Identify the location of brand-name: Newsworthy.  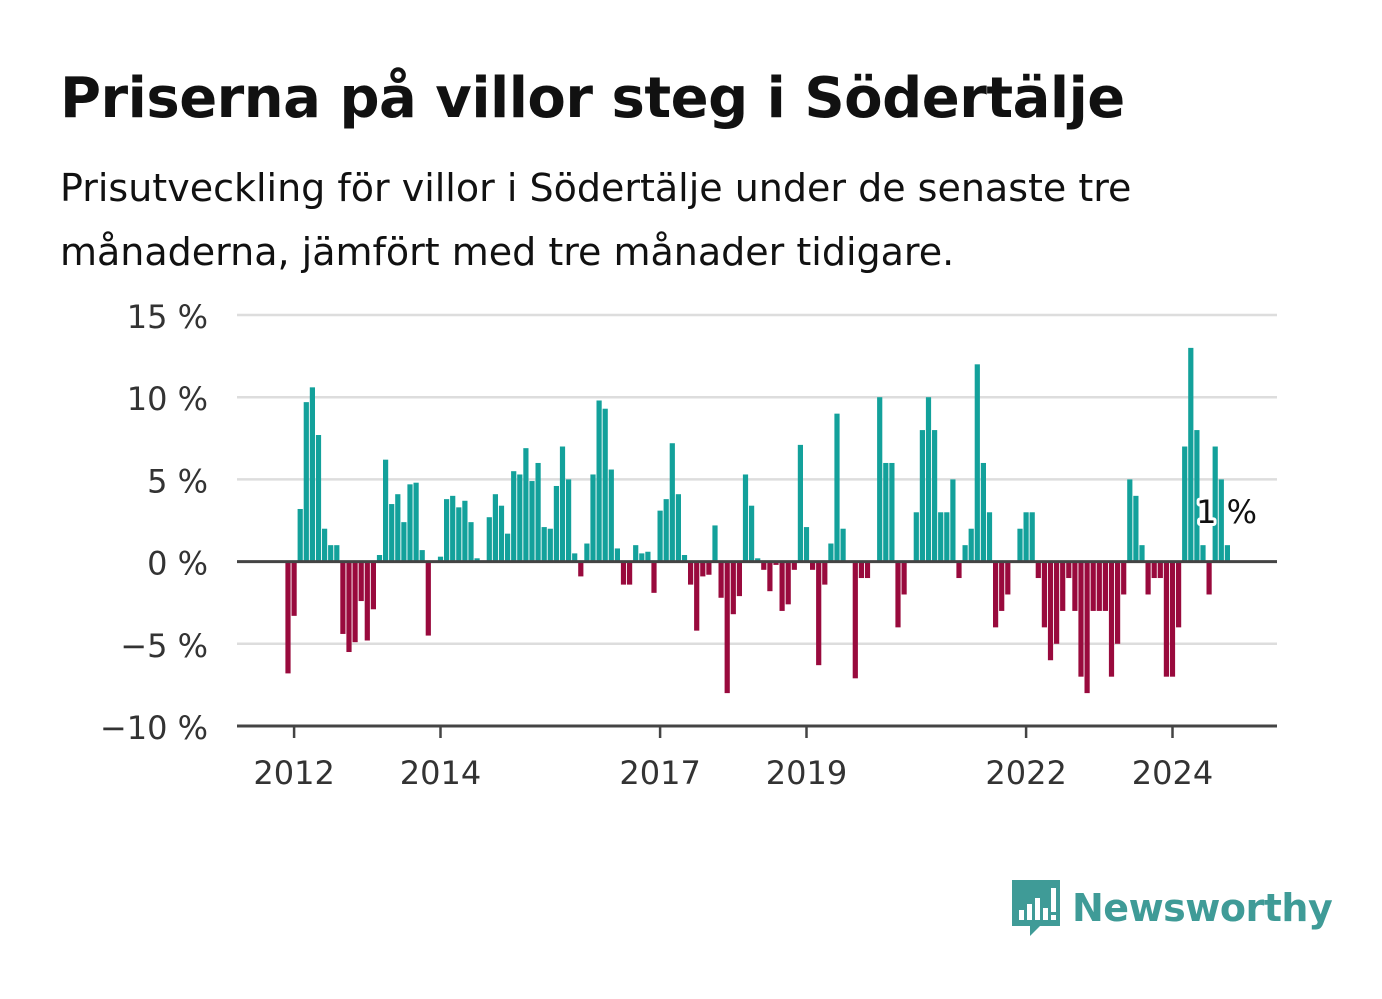
(1202, 908).